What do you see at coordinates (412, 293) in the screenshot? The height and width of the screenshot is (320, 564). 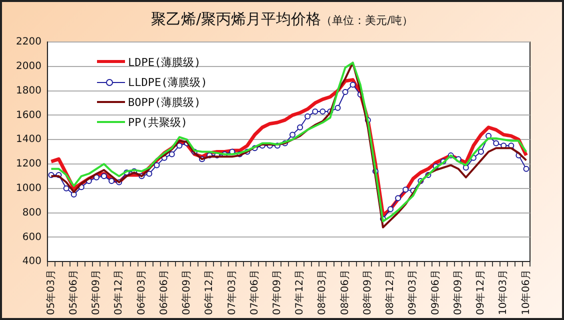 I see `x-tick-label: 09年03月` at bounding box center [412, 293].